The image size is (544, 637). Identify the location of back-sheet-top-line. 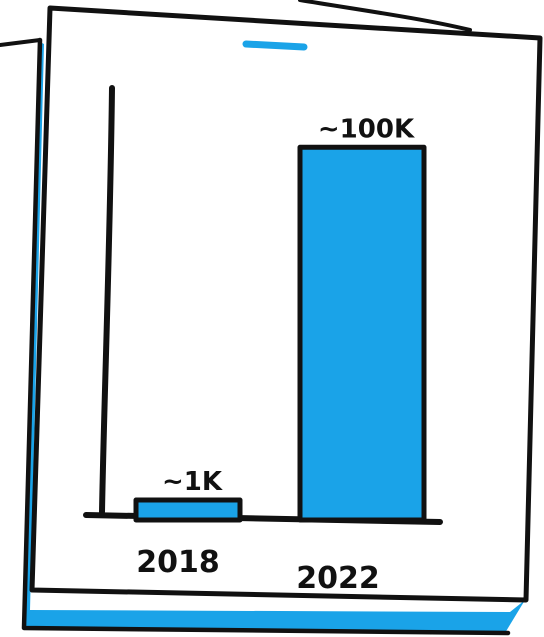
(21, 42).